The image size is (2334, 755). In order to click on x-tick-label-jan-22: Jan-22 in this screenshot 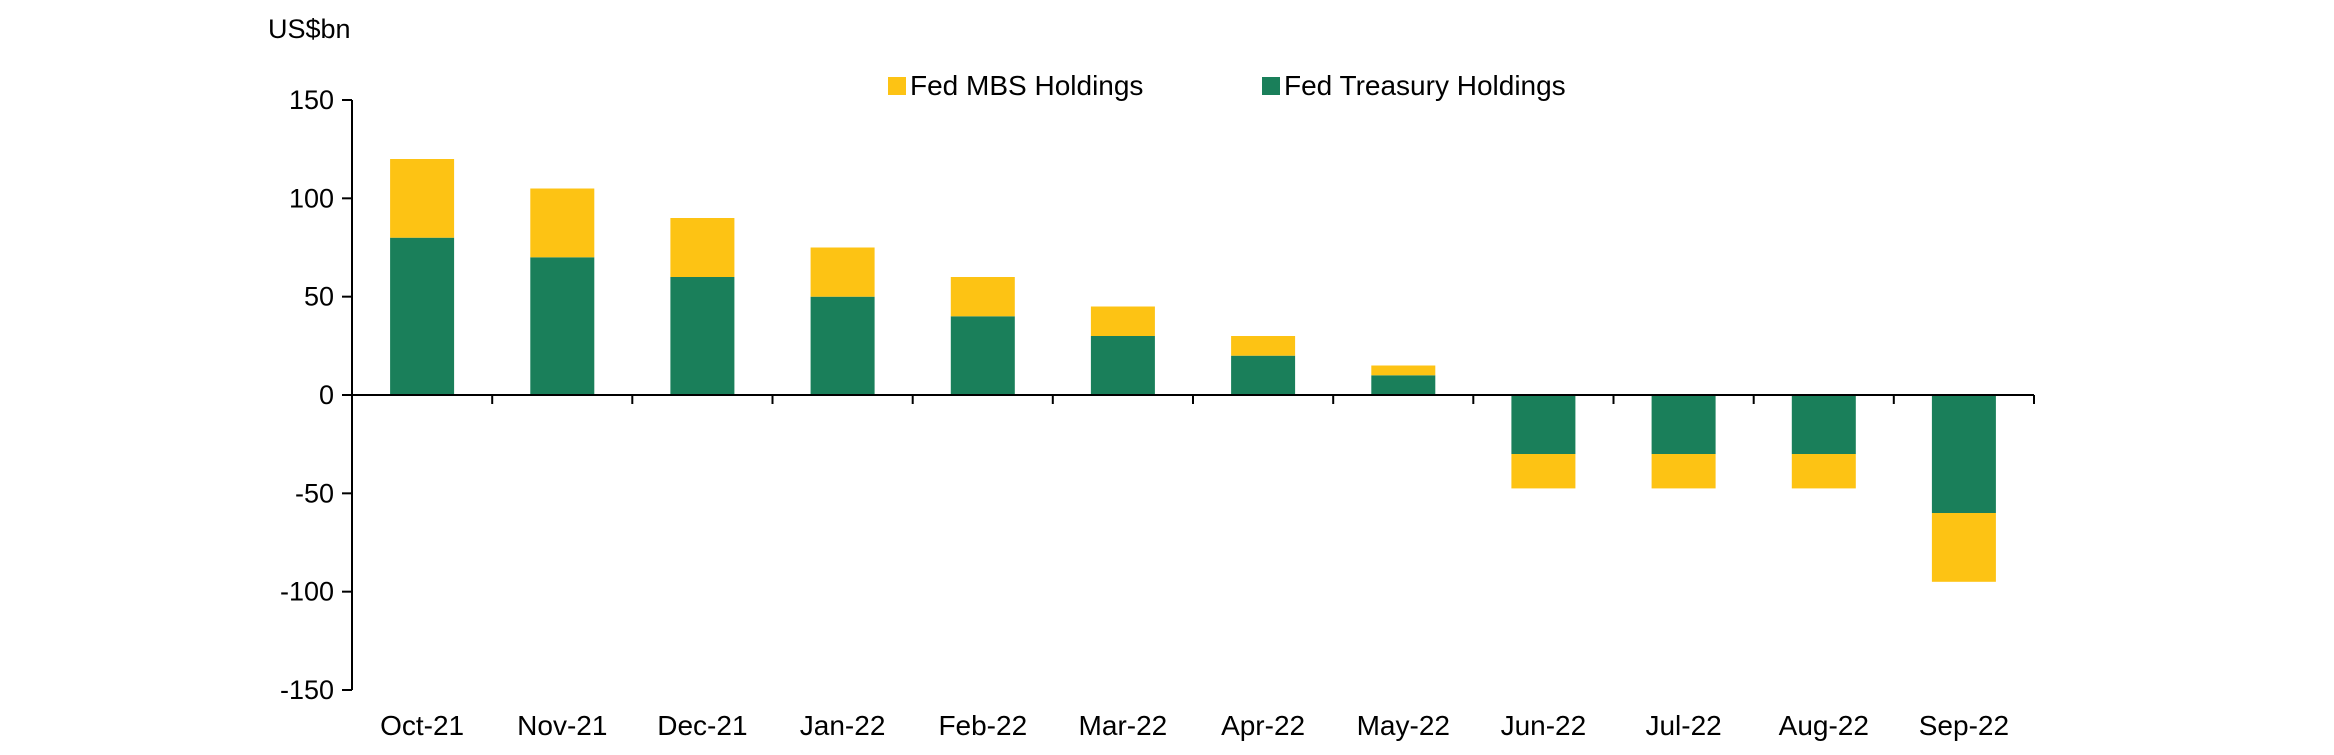, I will do `click(843, 725)`.